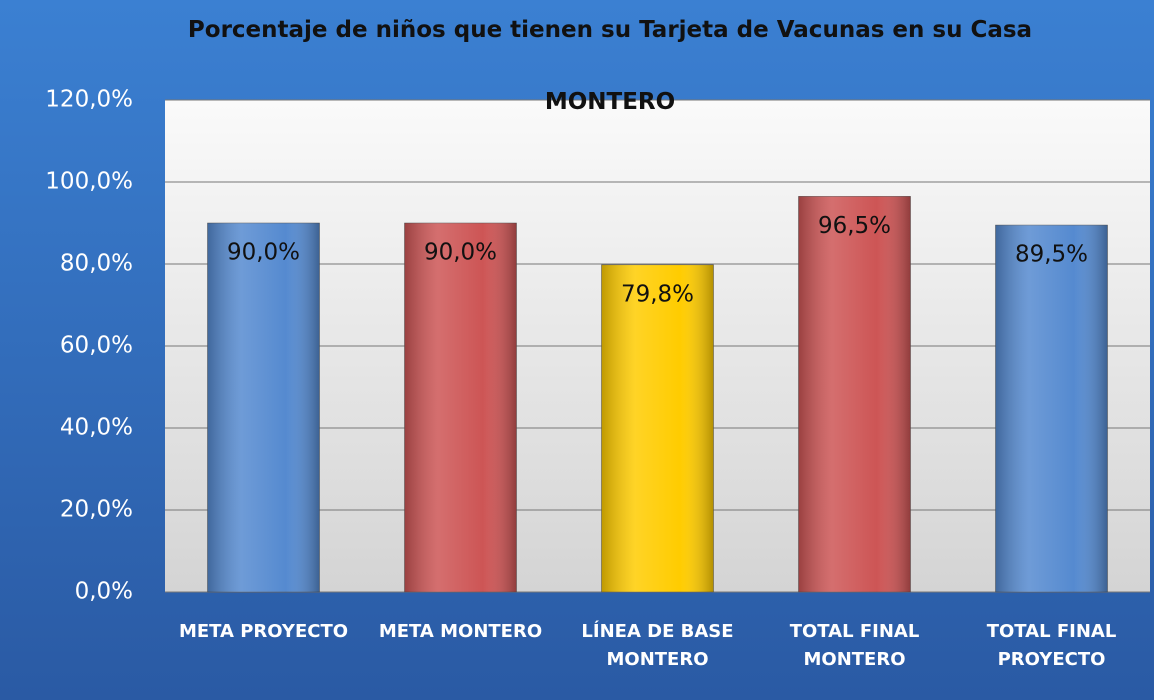 This screenshot has width=1154, height=700. What do you see at coordinates (96, 346) in the screenshot?
I see `y-tick-label: 60,0%` at bounding box center [96, 346].